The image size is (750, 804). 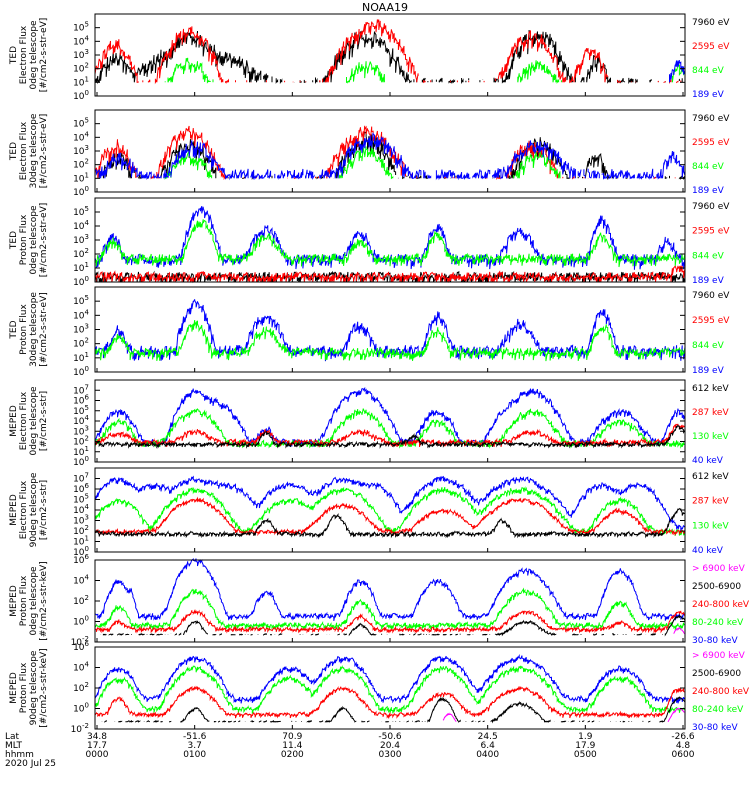 I want to click on x-tick-label: 17.7, so click(x=97, y=746).